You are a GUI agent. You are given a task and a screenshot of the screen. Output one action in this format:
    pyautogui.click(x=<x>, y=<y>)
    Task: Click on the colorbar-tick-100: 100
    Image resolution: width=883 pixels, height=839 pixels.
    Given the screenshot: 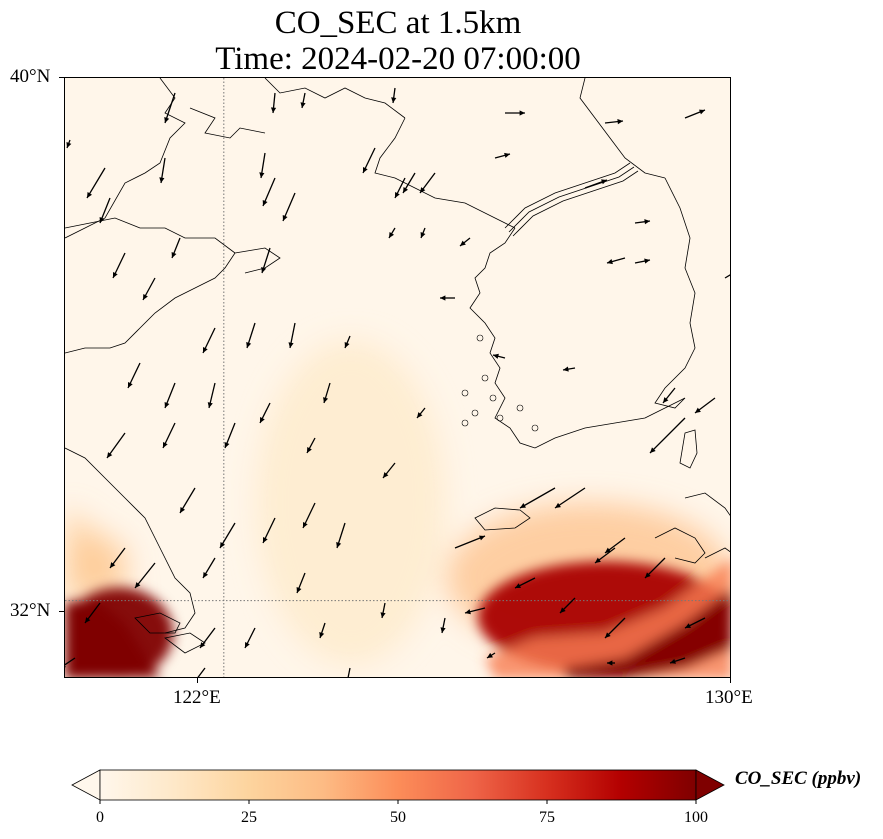 What is the action you would take?
    pyautogui.click(x=696, y=817)
    